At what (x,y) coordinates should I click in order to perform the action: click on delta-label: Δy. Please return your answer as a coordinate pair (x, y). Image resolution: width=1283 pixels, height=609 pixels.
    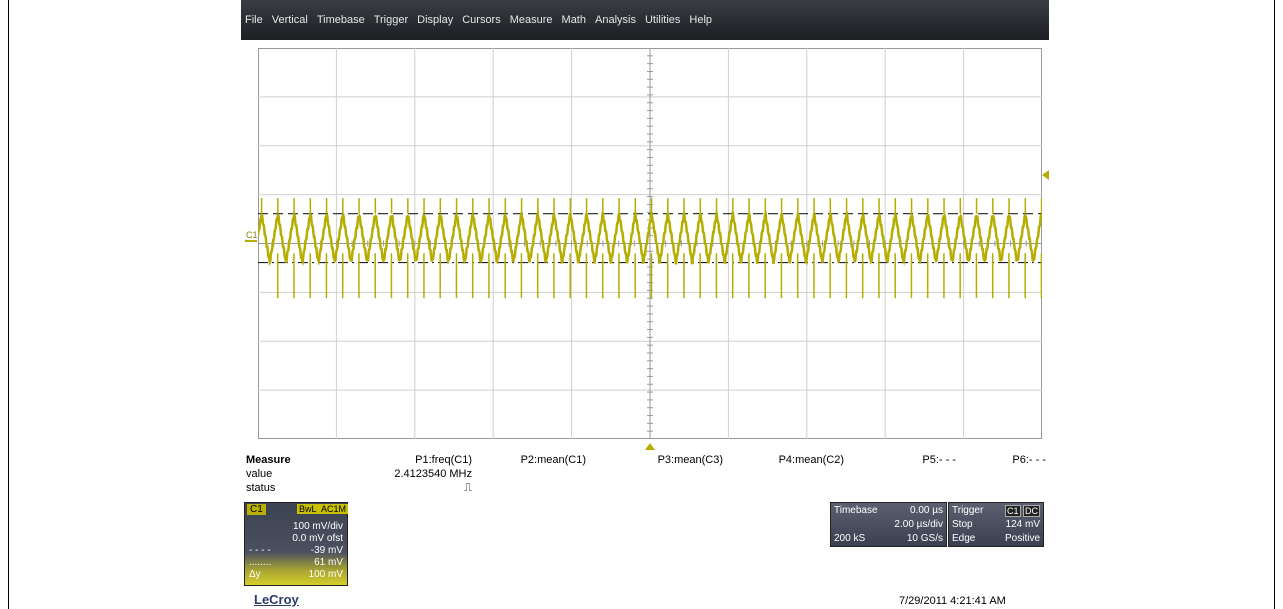
    Looking at the image, I should click on (255, 574).